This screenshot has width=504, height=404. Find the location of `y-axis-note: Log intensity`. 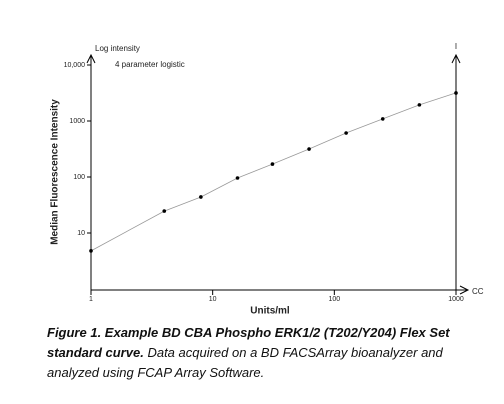

y-axis-note: Log intensity is located at coordinates (117, 48).